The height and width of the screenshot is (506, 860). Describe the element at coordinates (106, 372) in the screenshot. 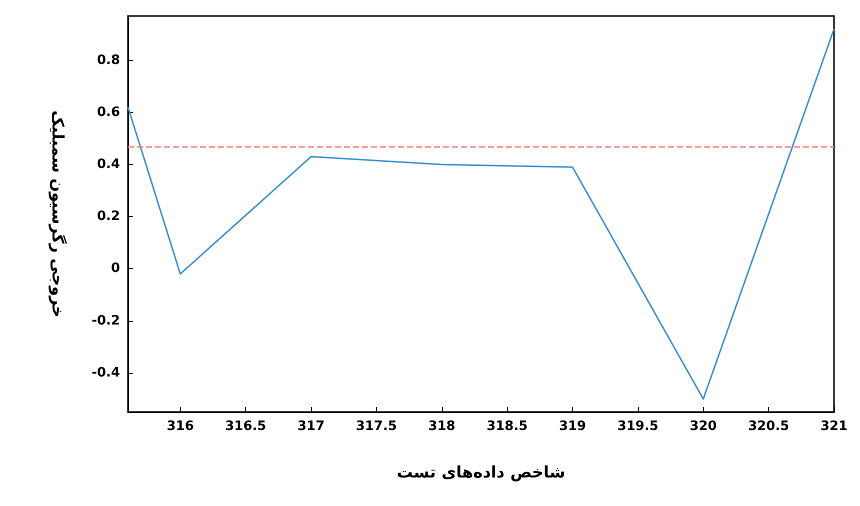

I see `y-tick-label: -0.4` at that location.